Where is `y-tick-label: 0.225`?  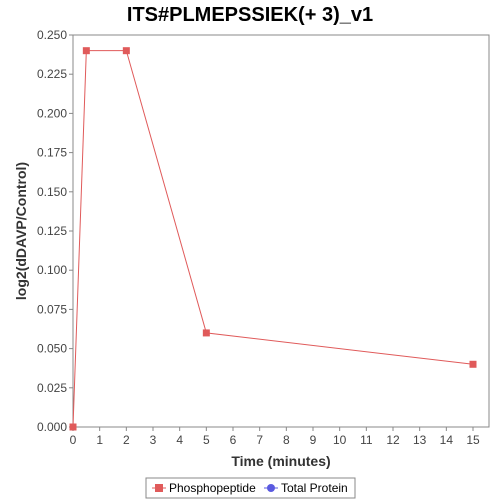 y-tick-label: 0.225 is located at coordinates (52, 74).